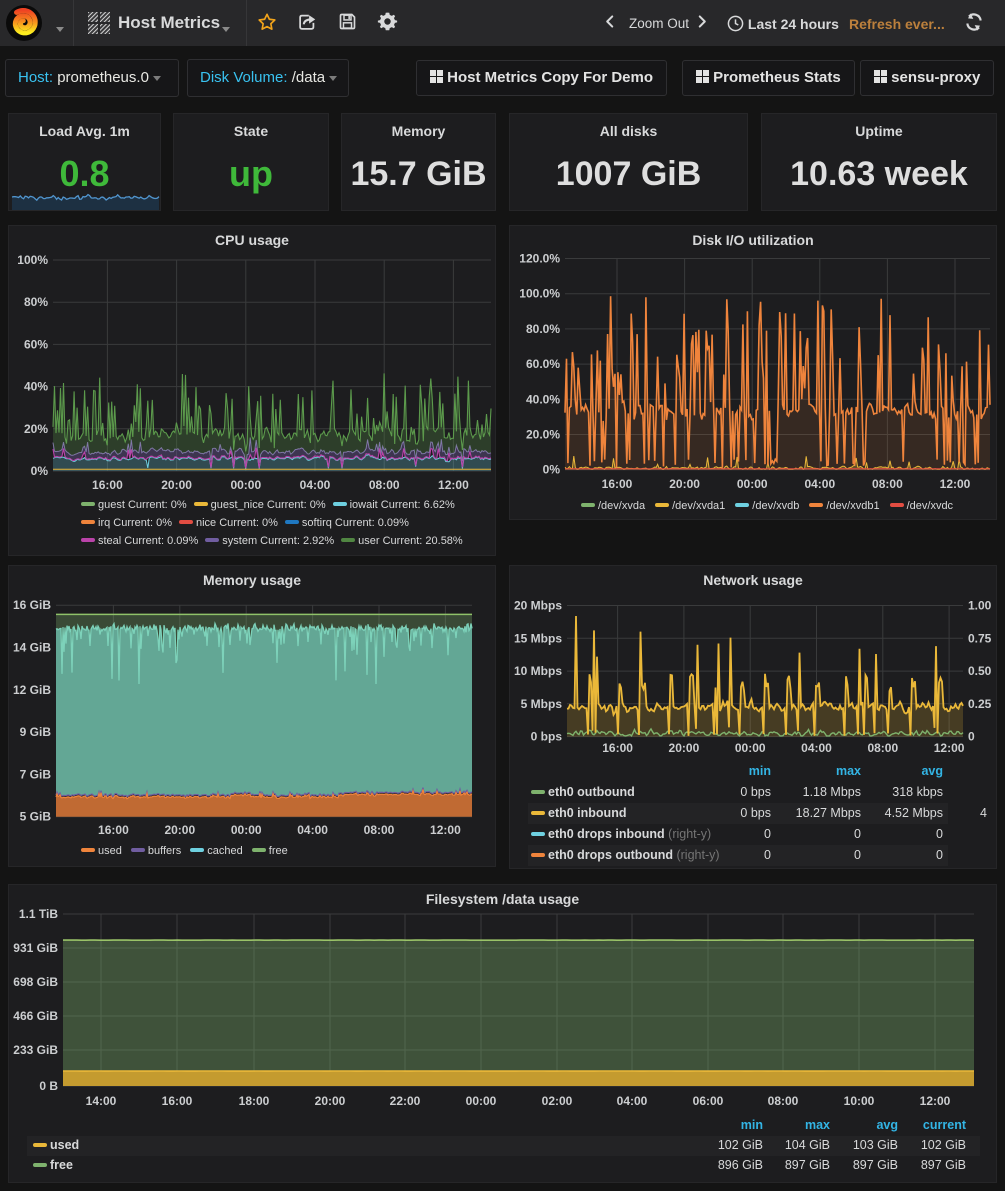 The width and height of the screenshot is (1005, 1191). What do you see at coordinates (980, 671) in the screenshot?
I see `svg-text: 0.50` at bounding box center [980, 671].